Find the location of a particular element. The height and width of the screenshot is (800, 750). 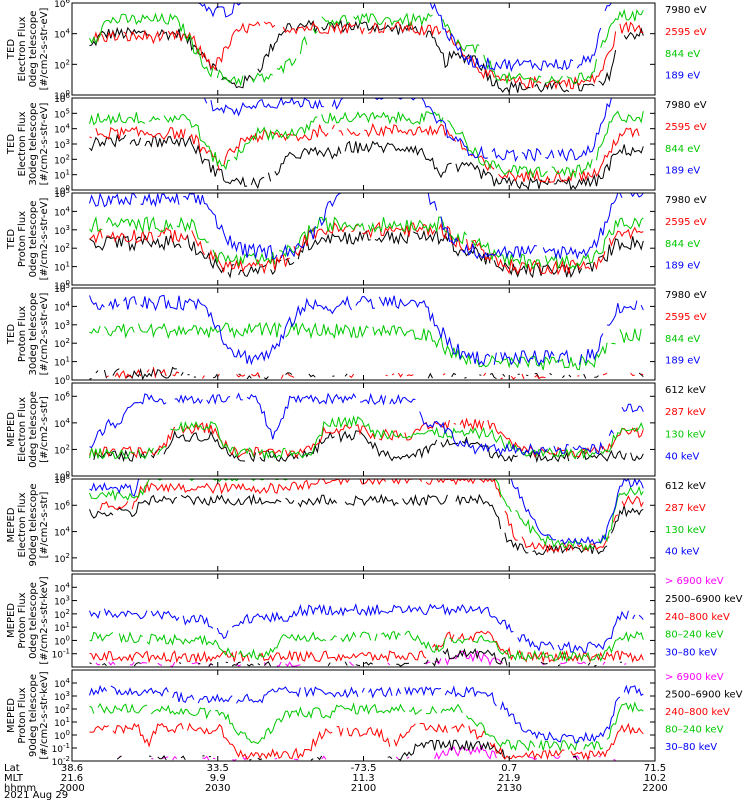

legend-entry: 2500–6900 keV is located at coordinates (704, 599).